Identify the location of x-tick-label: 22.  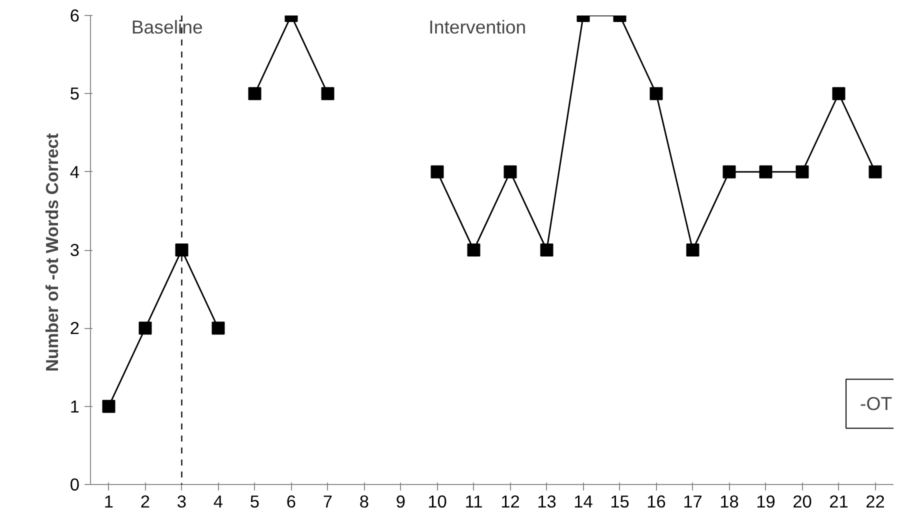
(875, 502).